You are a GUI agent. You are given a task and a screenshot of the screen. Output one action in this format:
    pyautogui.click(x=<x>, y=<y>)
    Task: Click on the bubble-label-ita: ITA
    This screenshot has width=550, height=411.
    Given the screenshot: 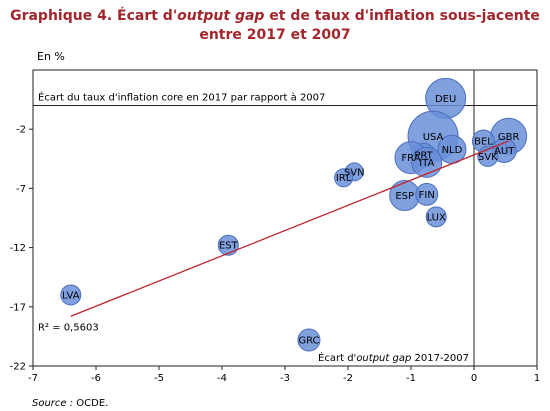 What is the action you would take?
    pyautogui.click(x=426, y=163)
    